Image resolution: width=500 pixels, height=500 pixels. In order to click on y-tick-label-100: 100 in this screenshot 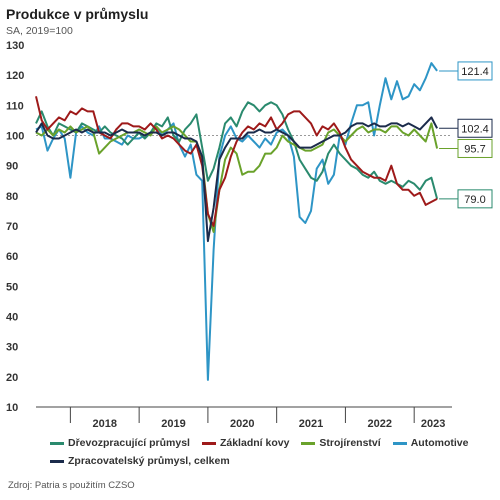, I will do `click(15, 137)`.